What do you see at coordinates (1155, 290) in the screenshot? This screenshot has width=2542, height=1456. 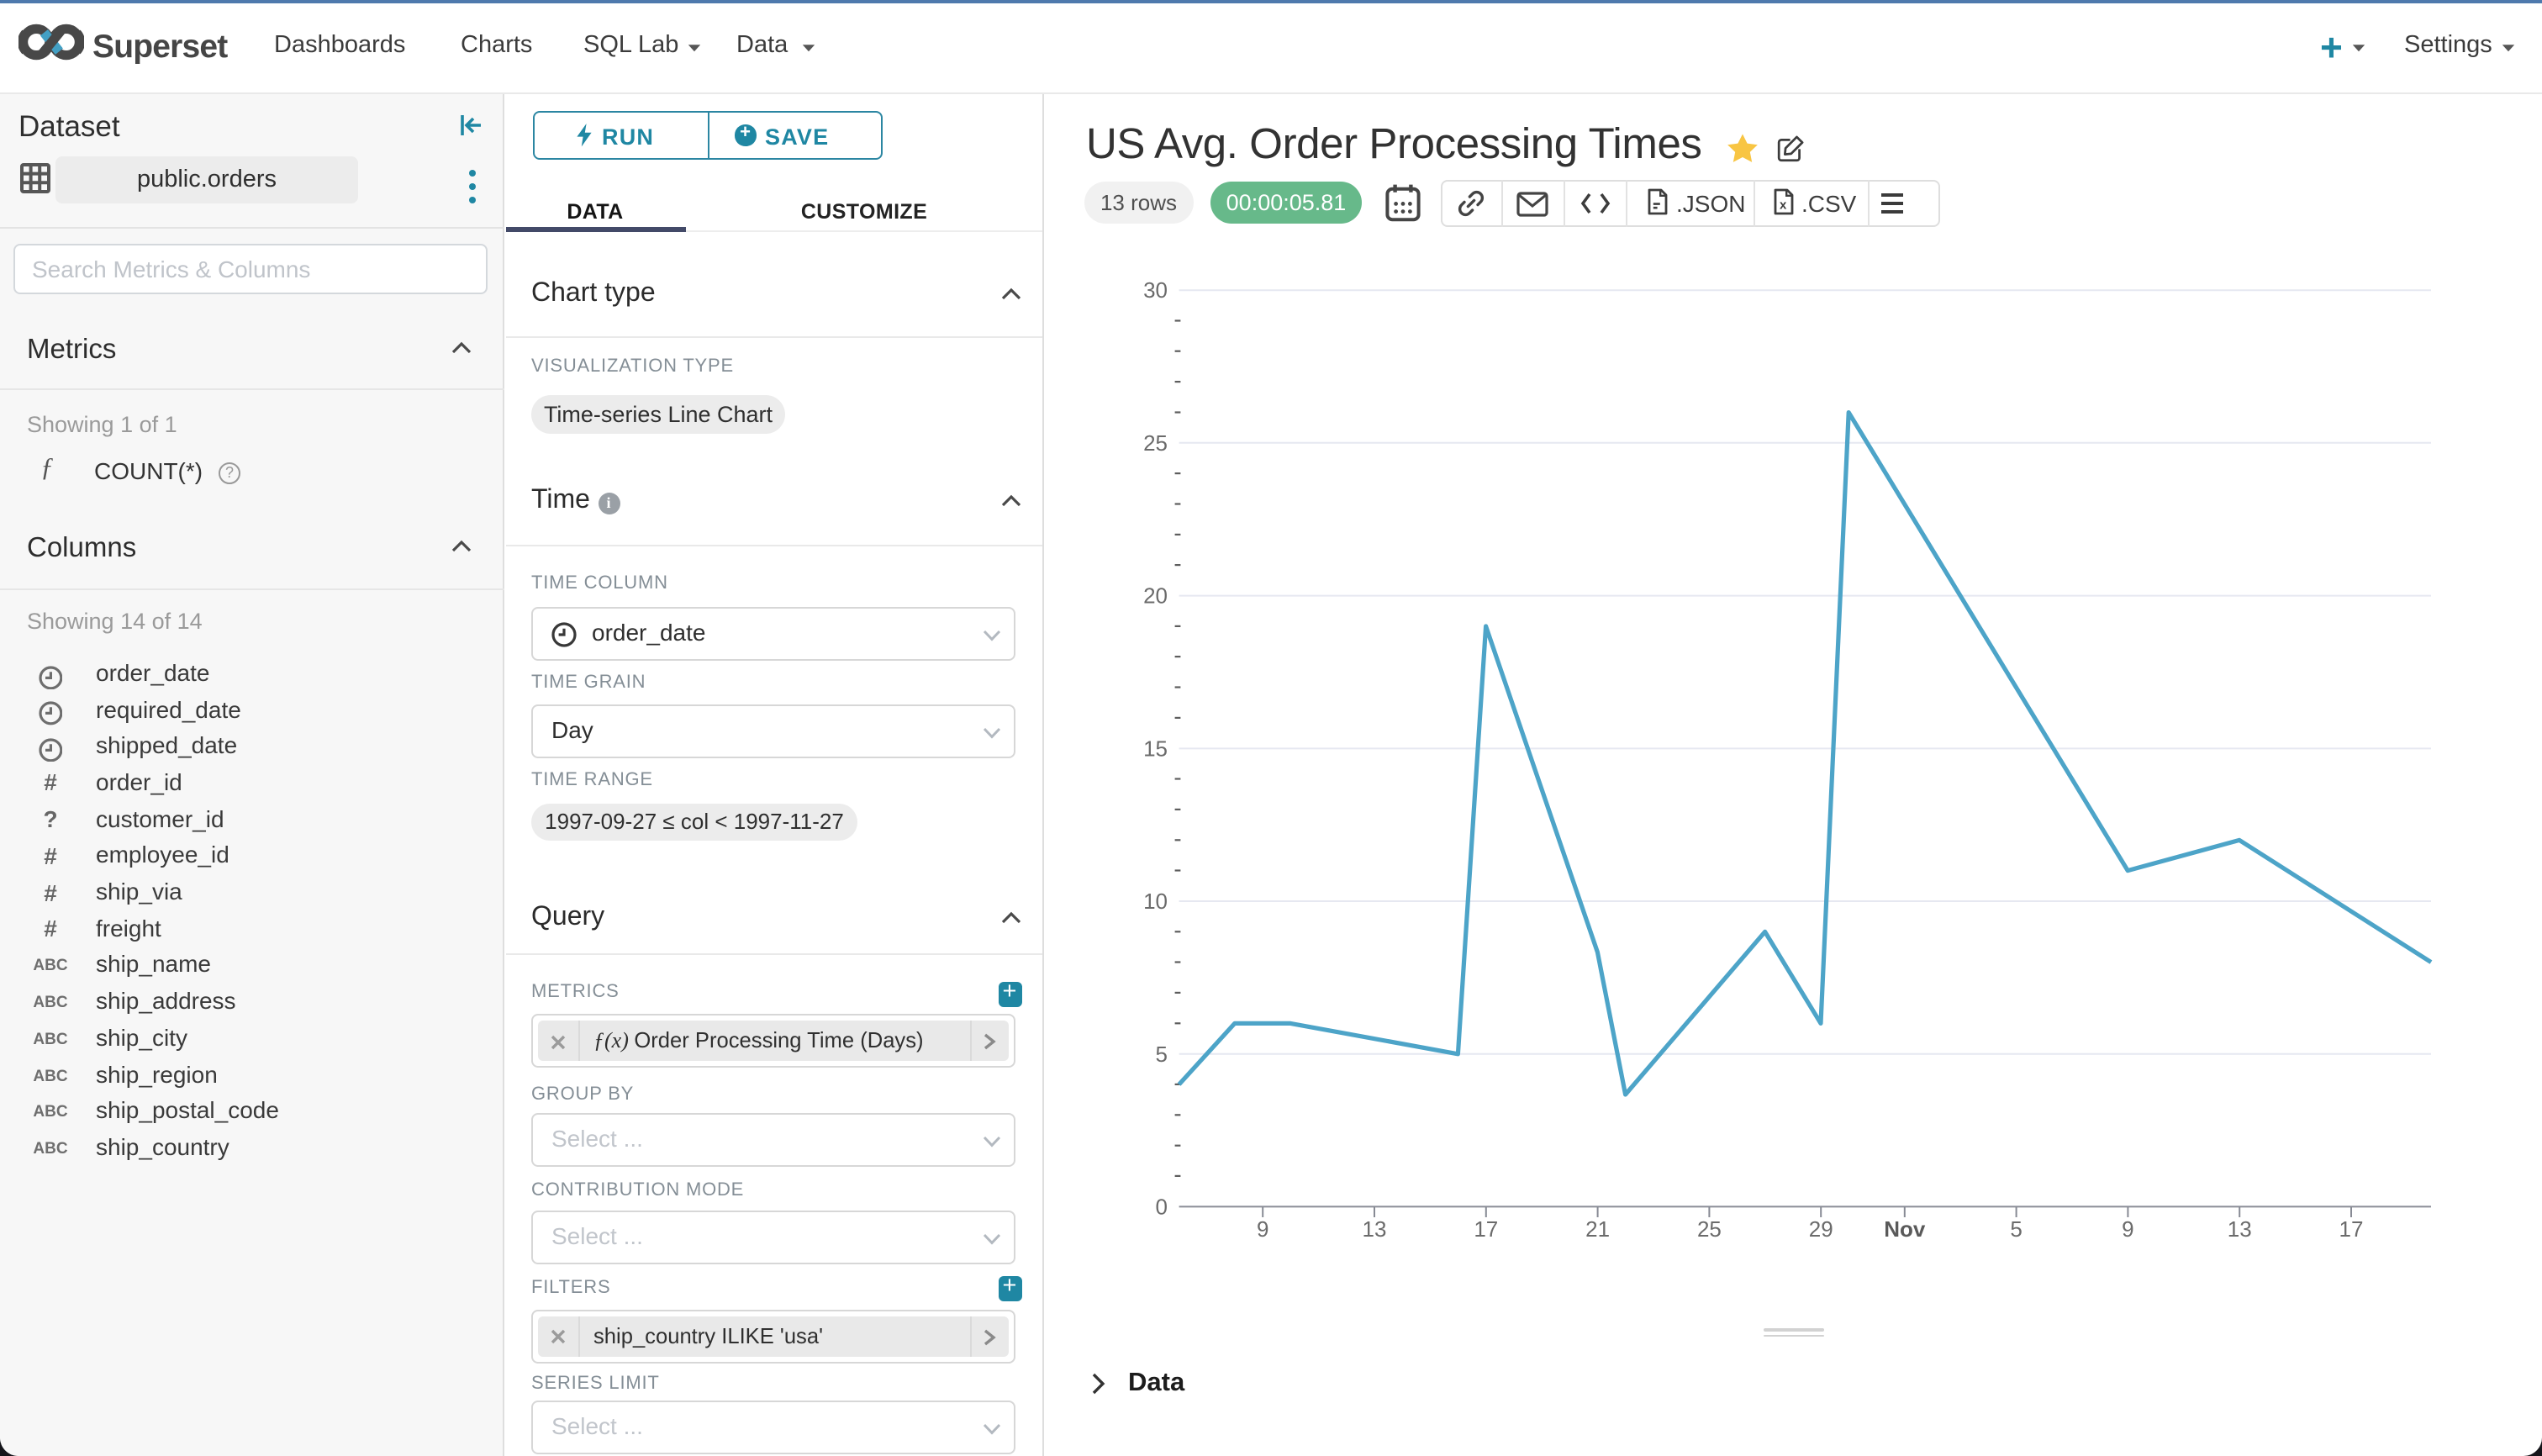 I see `svg-text: 30` at bounding box center [1155, 290].